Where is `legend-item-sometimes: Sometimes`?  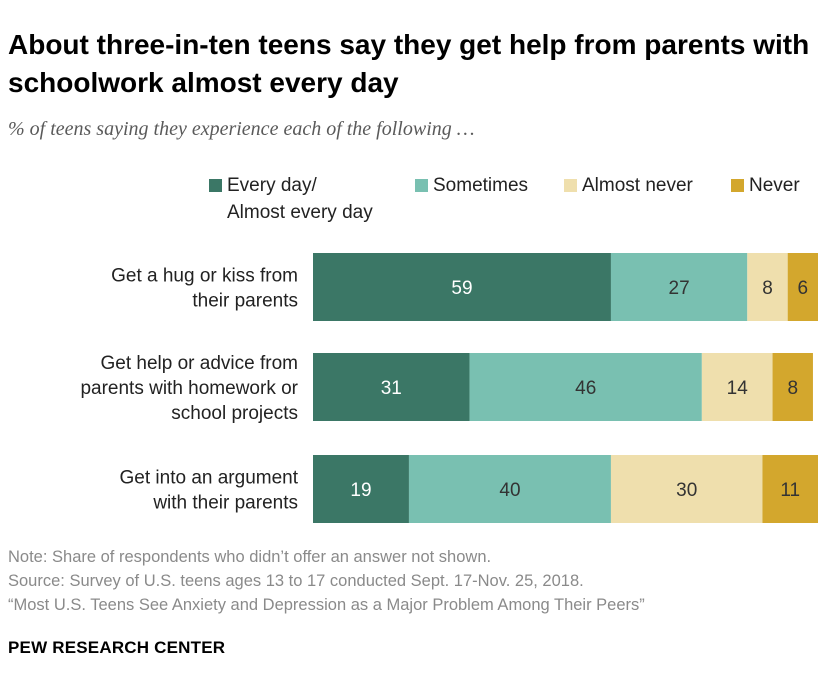 legend-item-sometimes: Sometimes is located at coordinates (471, 185).